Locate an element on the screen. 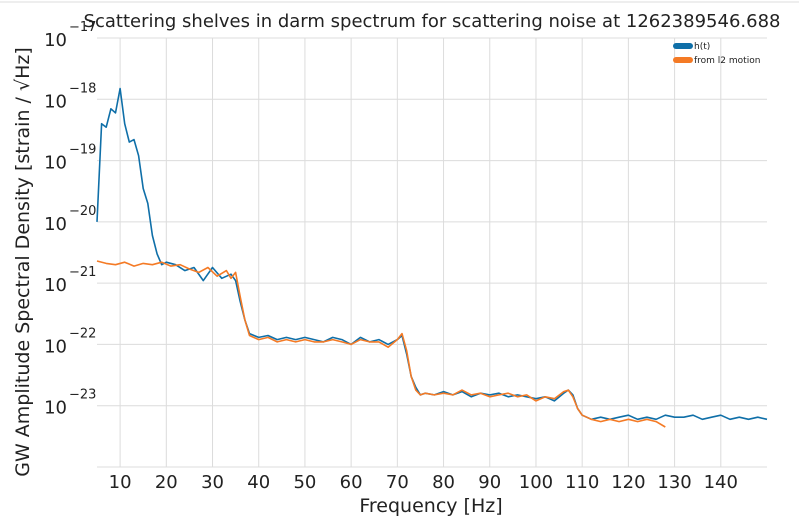  x-axis-label: Frequency [Hz] is located at coordinates (430, 506).